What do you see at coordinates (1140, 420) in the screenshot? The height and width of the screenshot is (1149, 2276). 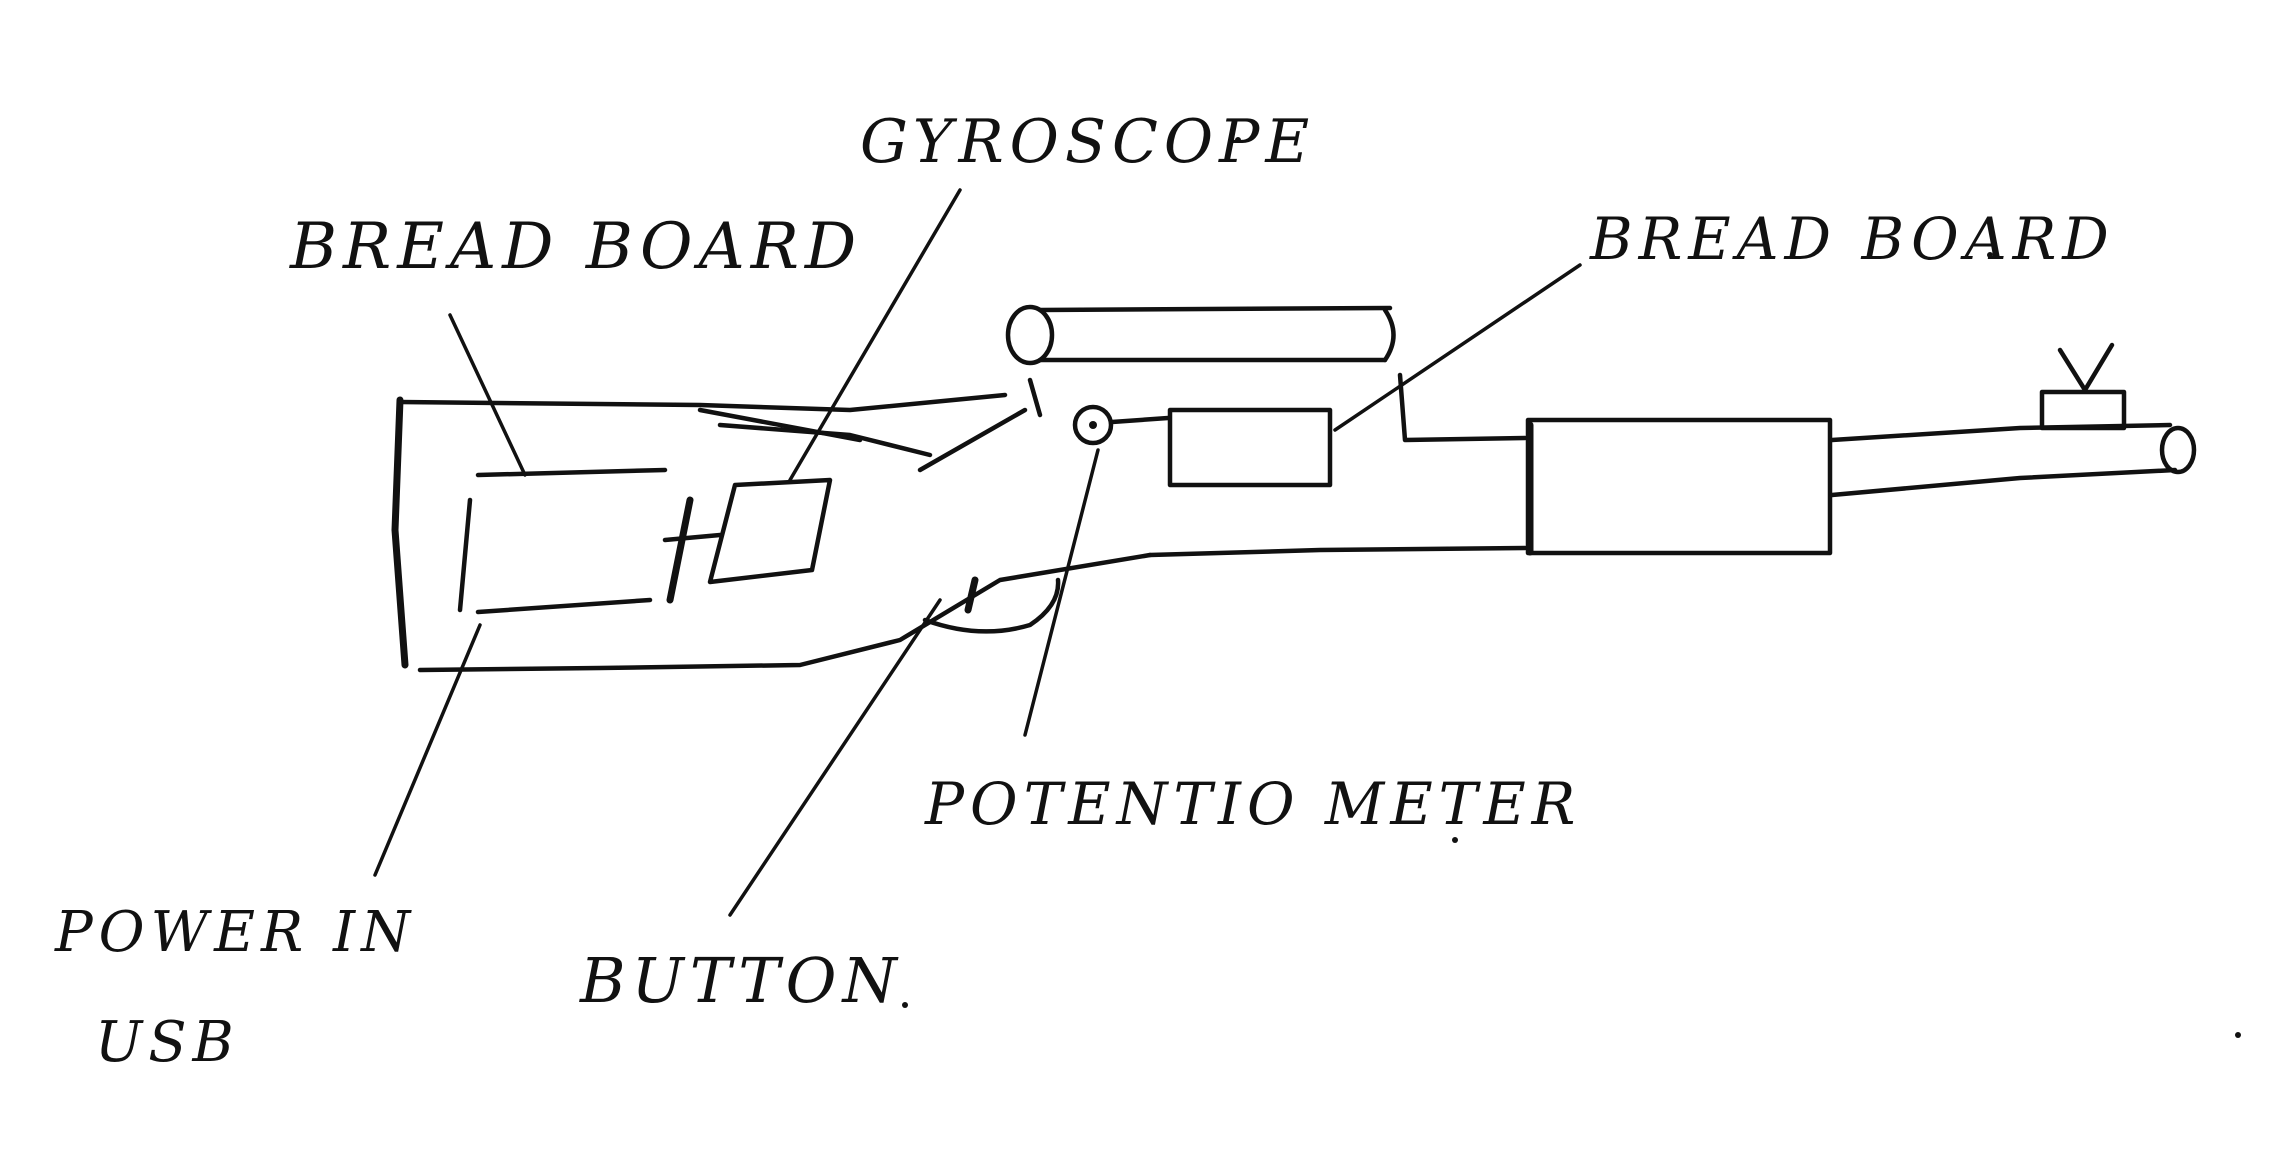 I see `potentiometer-wire` at bounding box center [1140, 420].